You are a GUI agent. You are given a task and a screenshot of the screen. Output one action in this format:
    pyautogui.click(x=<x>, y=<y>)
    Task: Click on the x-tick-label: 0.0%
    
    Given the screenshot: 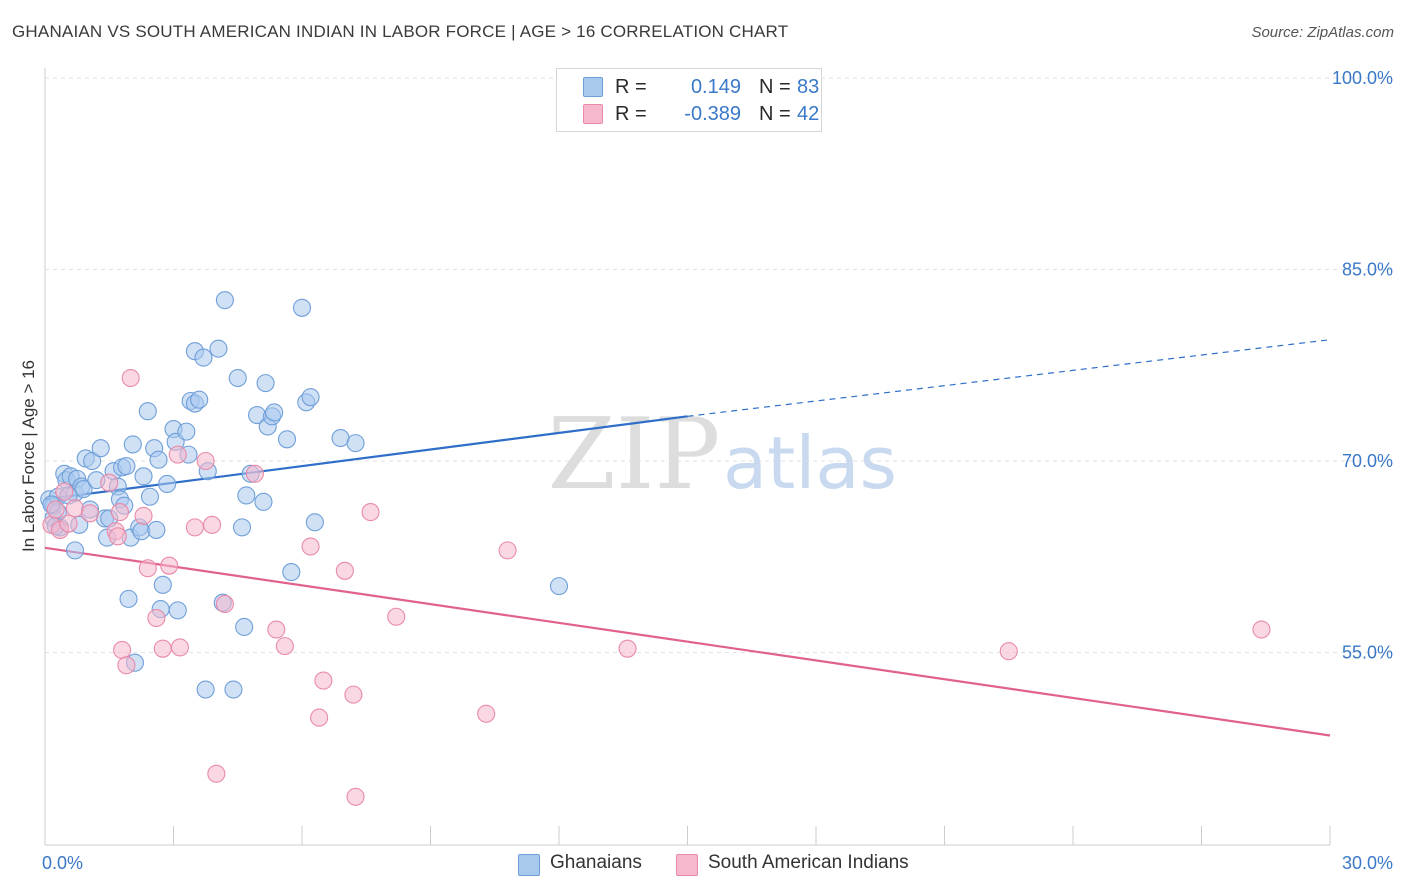 What is the action you would take?
    pyautogui.click(x=62, y=863)
    